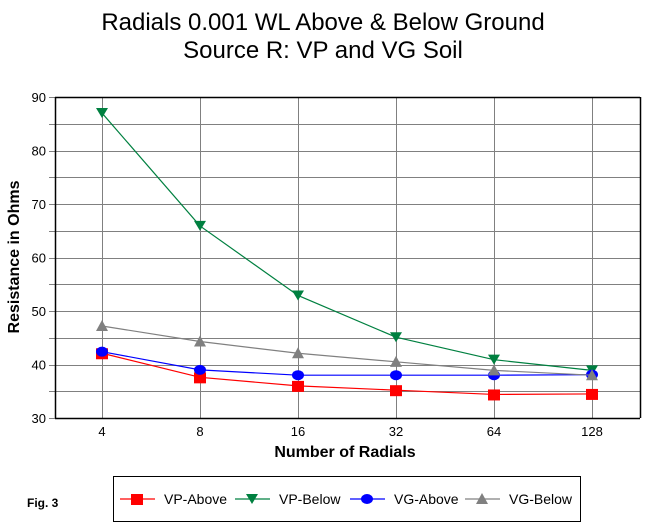 The height and width of the screenshot is (527, 646). Describe the element at coordinates (195, 499) in the screenshot. I see `legend-label: VP-Above` at that location.